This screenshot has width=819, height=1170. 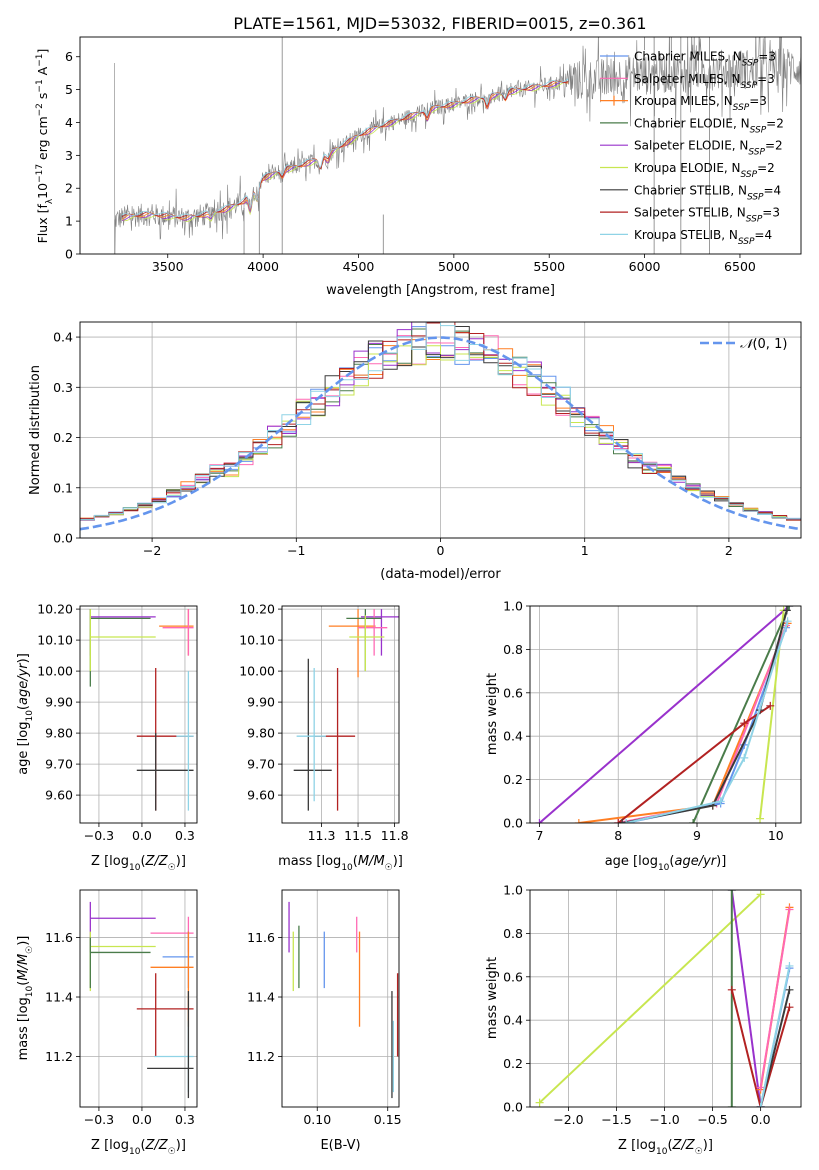 What do you see at coordinates (25, 714) in the screenshot?
I see `y-axis-label: age [log10(age/yr)]` at bounding box center [25, 714].